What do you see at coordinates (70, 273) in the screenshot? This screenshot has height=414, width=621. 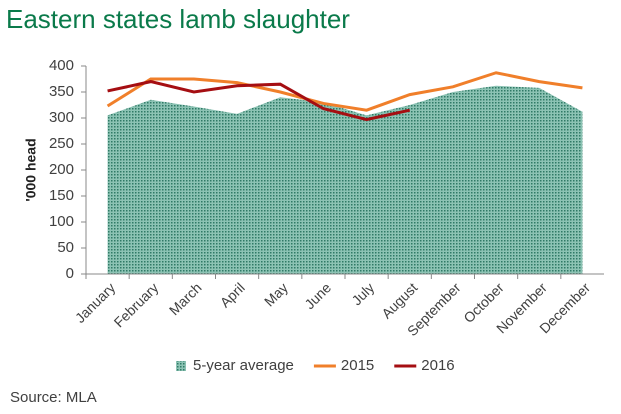 I see `y-tick-label: 0` at bounding box center [70, 273].